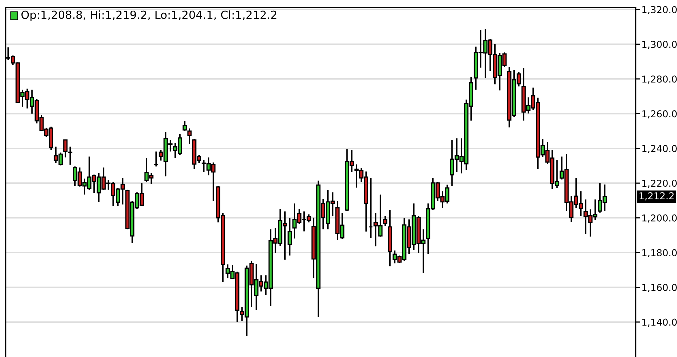  I want to click on text: 1,212.2, so click(657, 196).